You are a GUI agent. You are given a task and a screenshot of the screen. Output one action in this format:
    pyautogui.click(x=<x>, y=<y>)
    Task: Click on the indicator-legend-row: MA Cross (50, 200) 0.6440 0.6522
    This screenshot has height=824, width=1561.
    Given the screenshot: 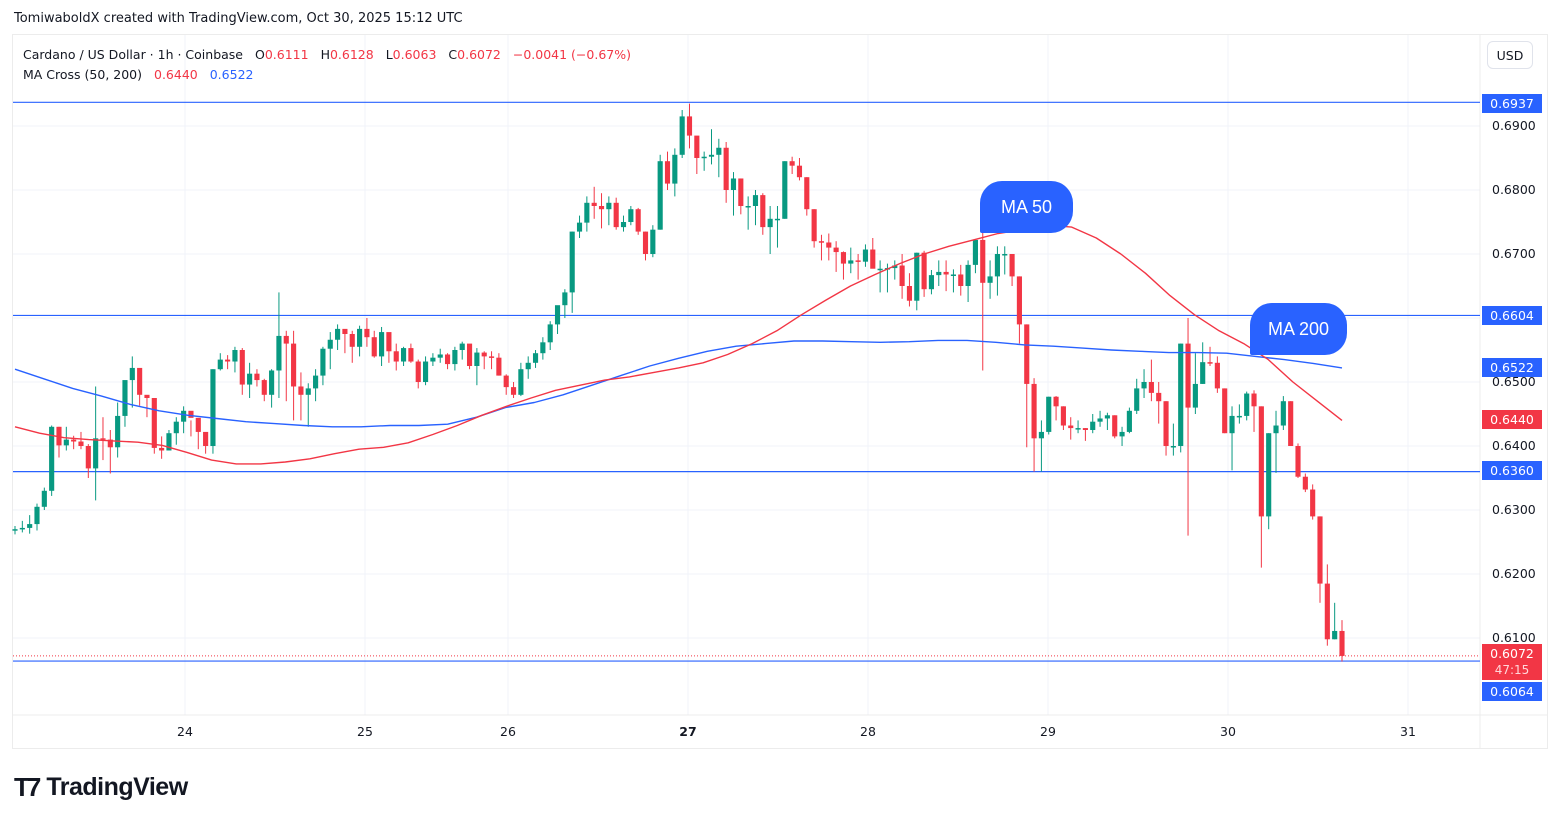 What is the action you would take?
    pyautogui.click(x=327, y=75)
    